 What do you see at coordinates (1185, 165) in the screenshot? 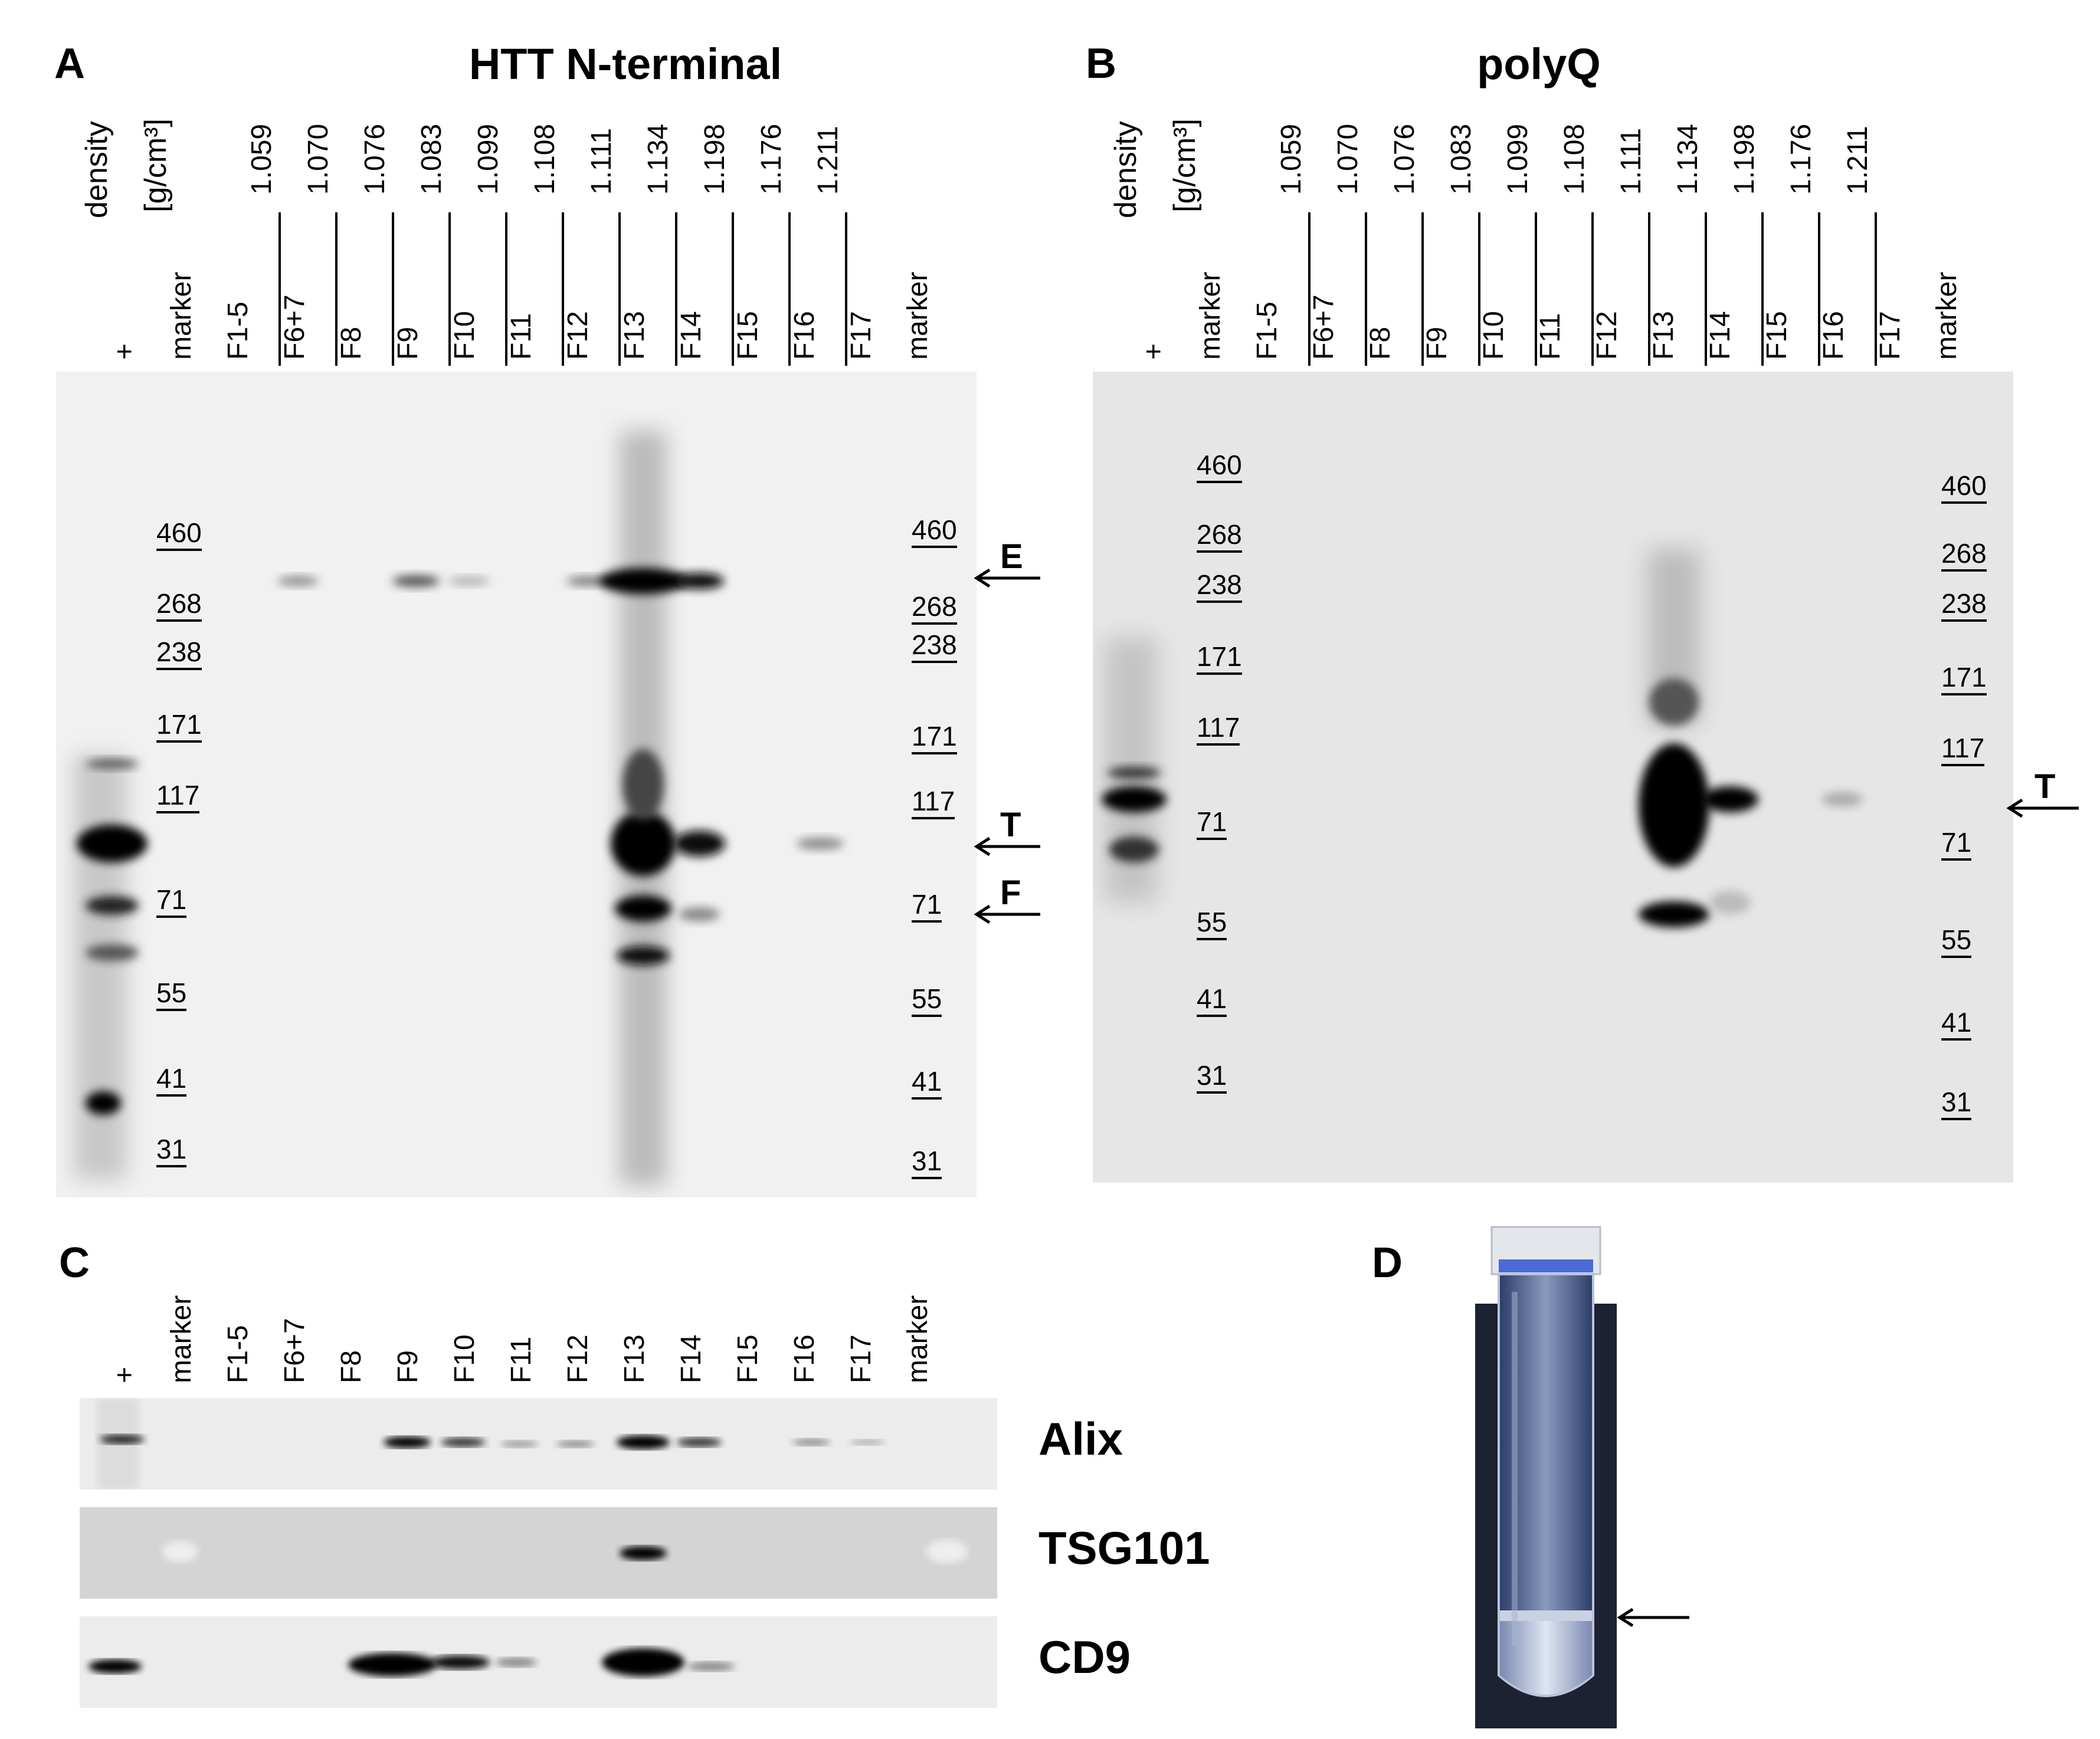
I see `panel-b-density-unit: [g/cm³]` at bounding box center [1185, 165].